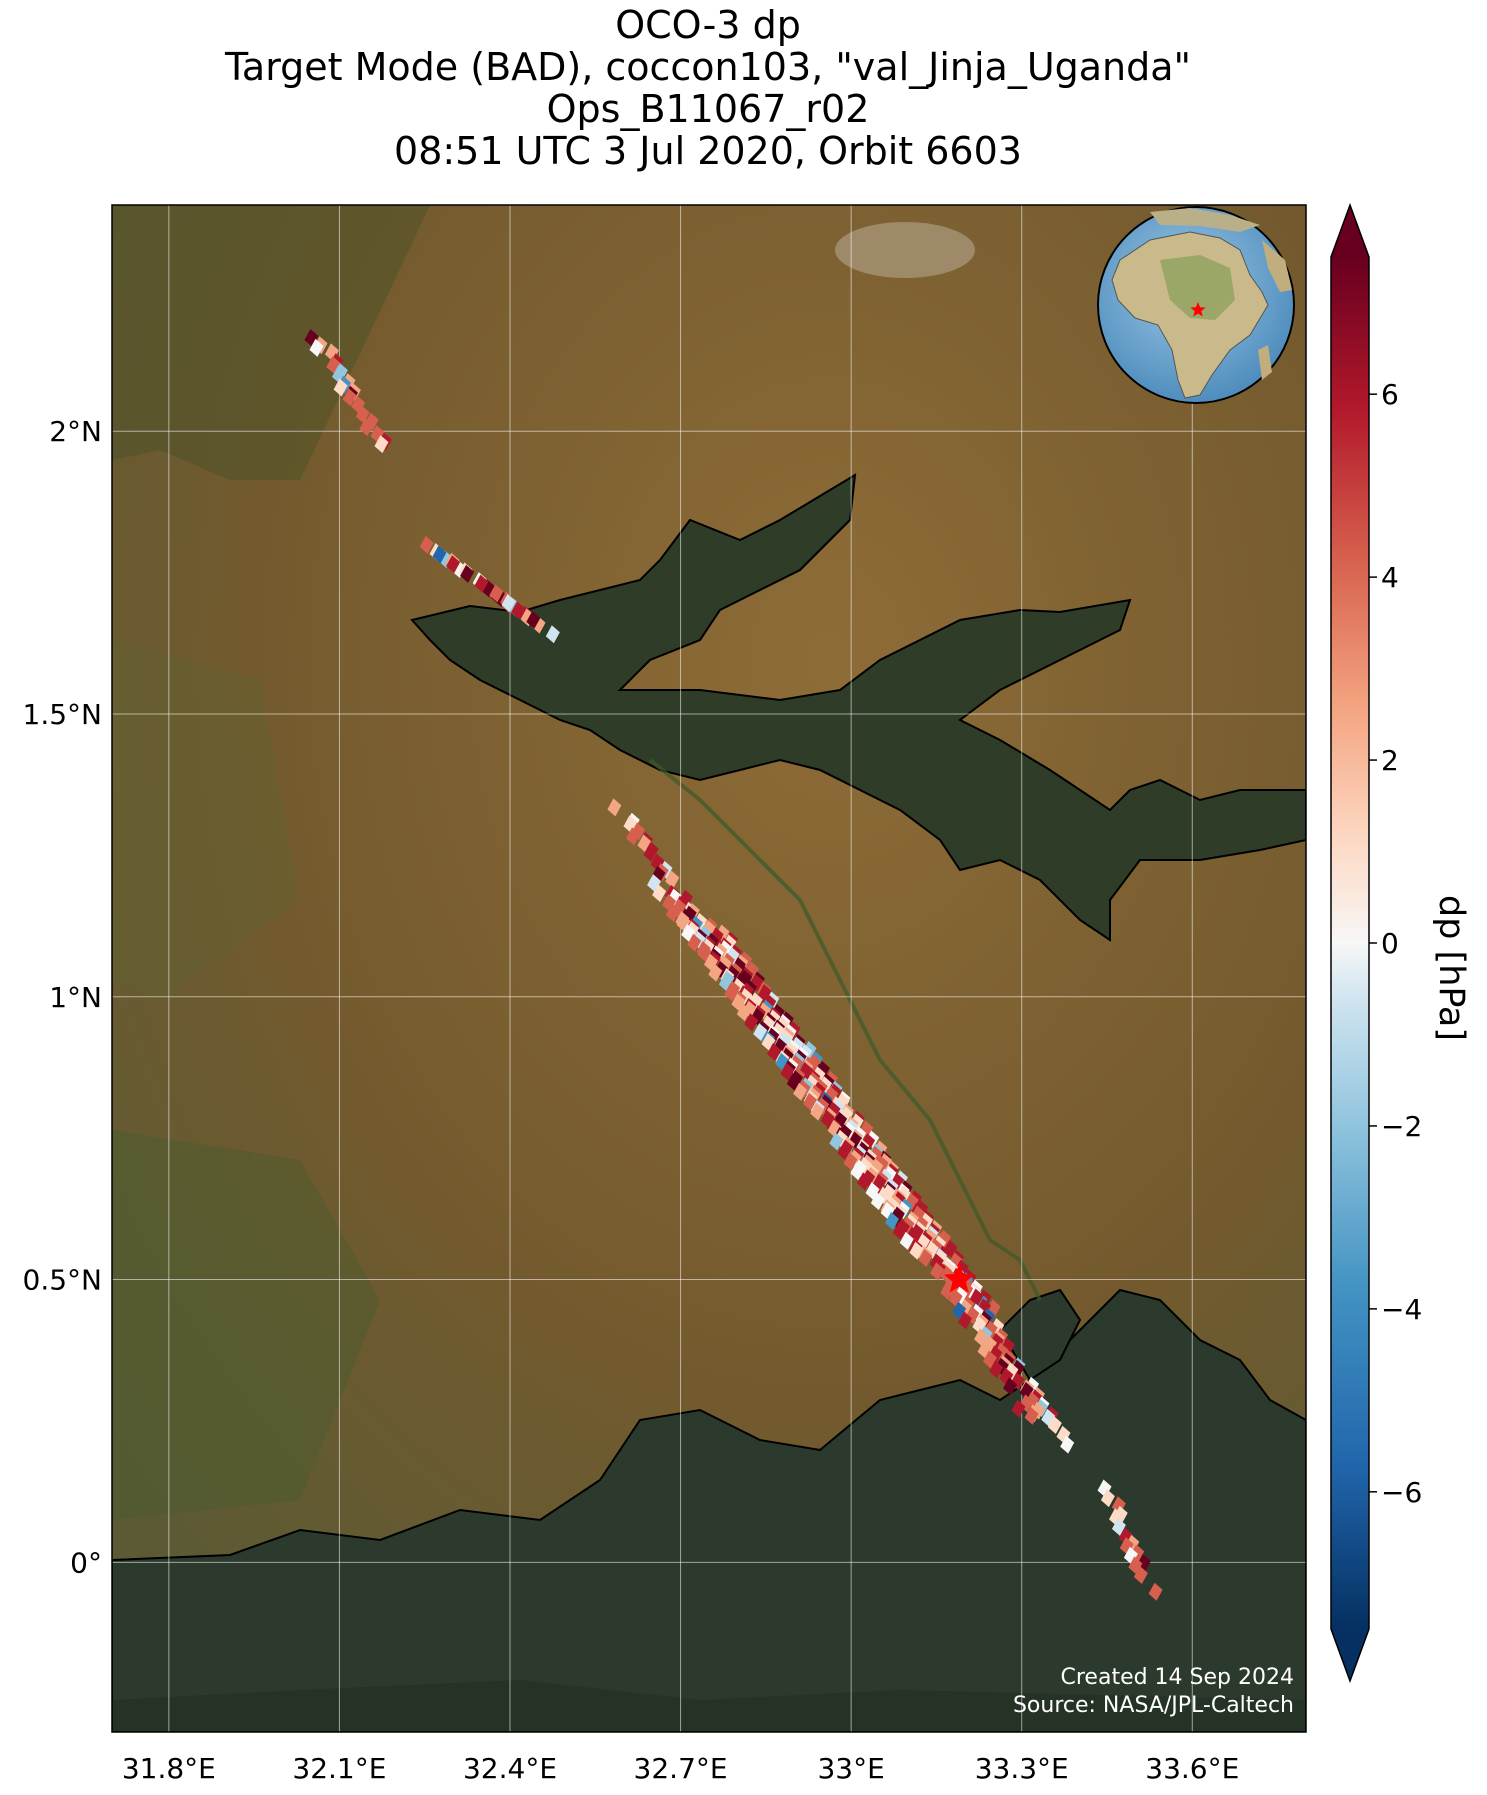 The image size is (1487, 1795). I want to click on lon-tick-label: 32.4°E, so click(510, 1768).